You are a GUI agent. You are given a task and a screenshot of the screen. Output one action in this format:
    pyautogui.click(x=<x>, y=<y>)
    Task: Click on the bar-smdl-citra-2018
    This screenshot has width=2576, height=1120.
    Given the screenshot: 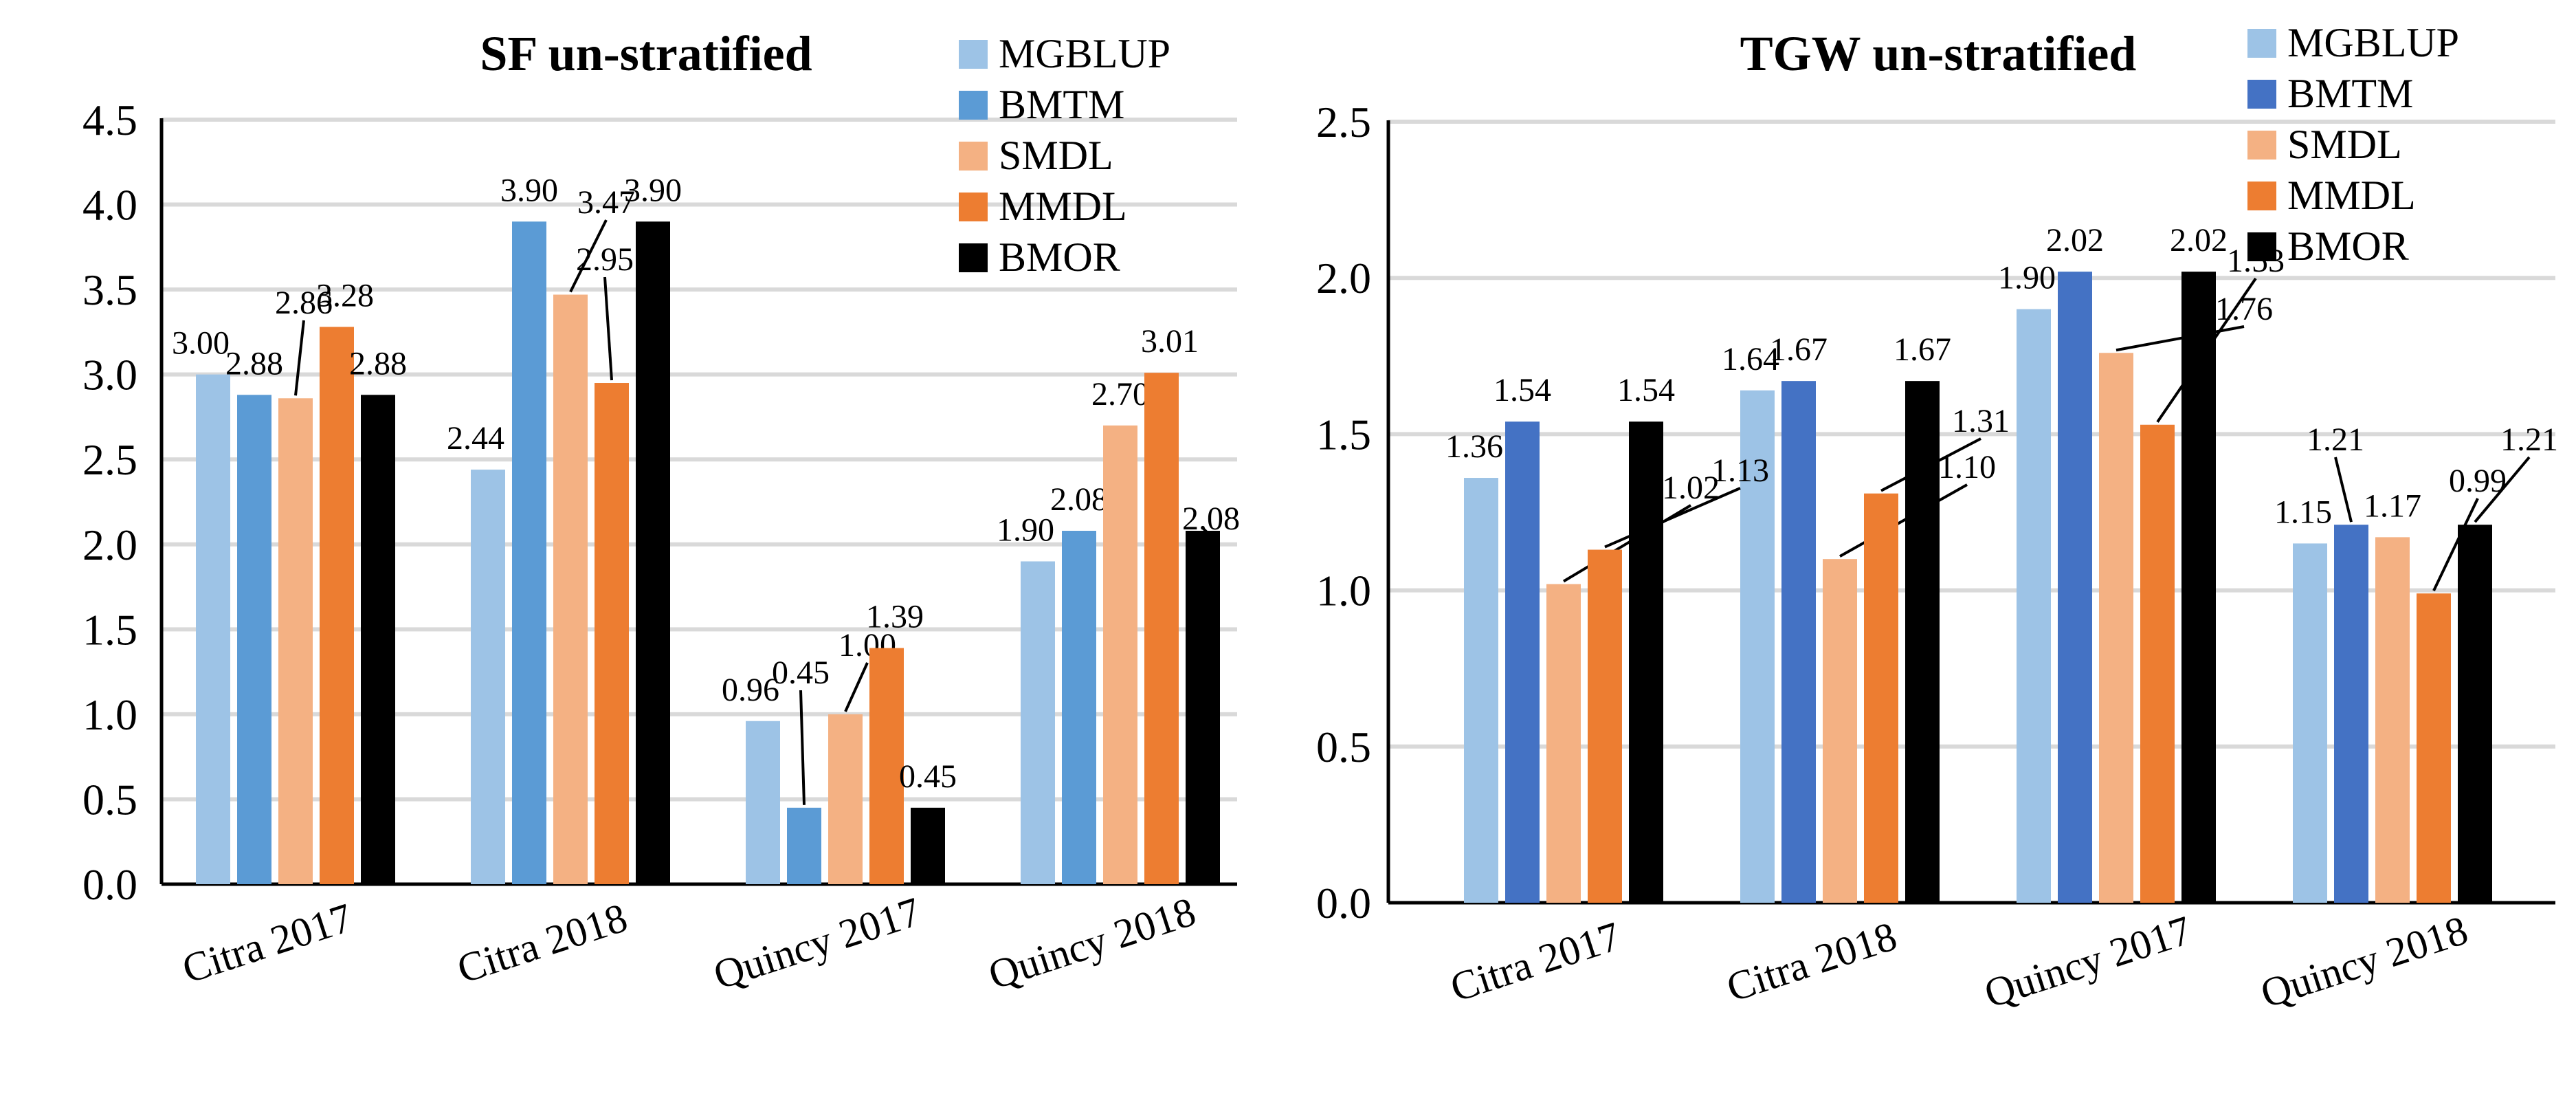 What is the action you would take?
    pyautogui.click(x=570, y=589)
    